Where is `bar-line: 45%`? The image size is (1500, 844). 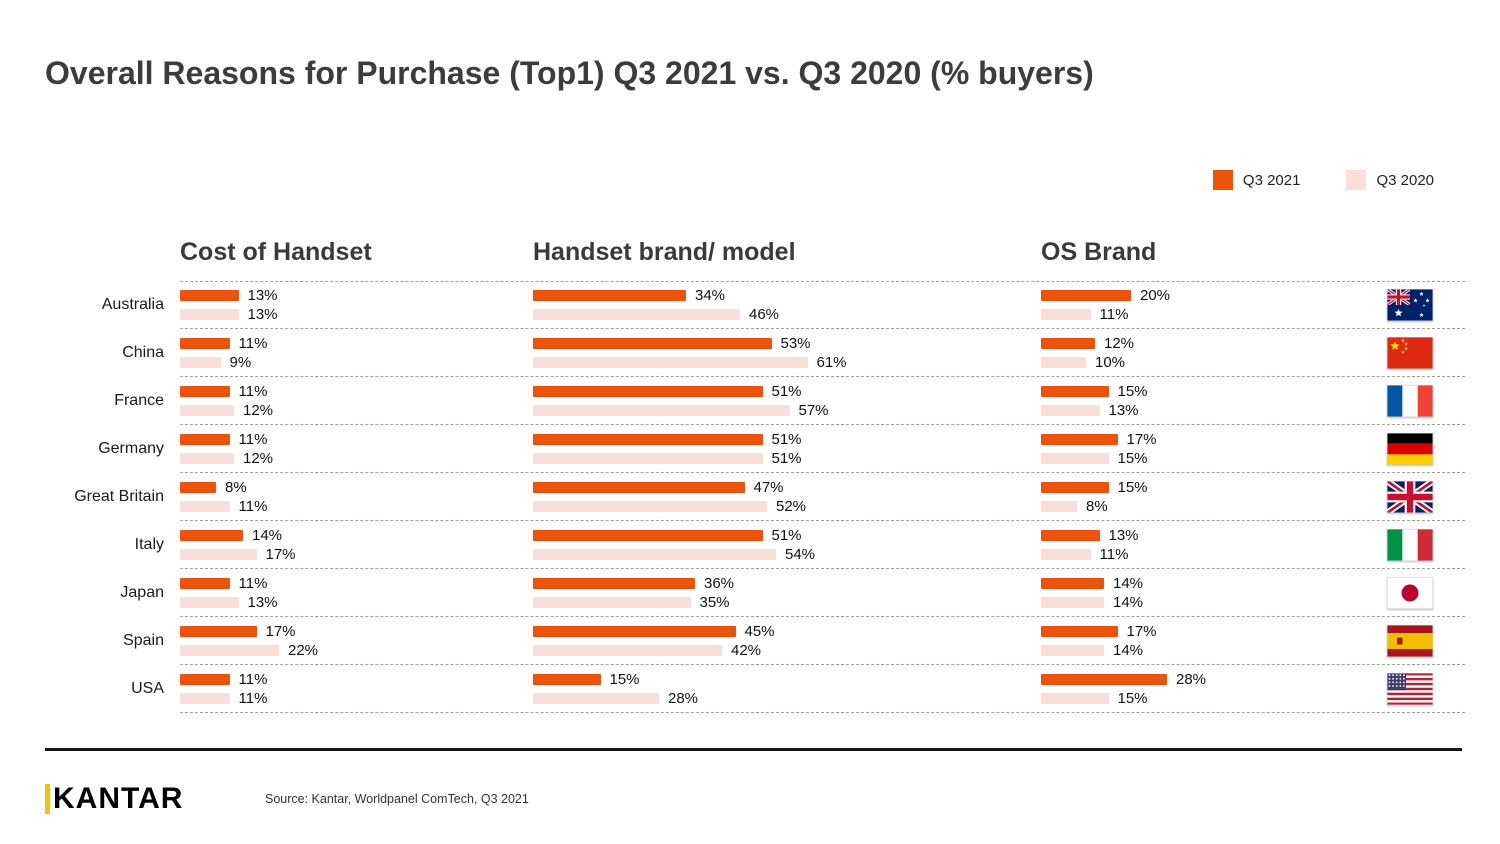
bar-line: 45% is located at coordinates (787, 631).